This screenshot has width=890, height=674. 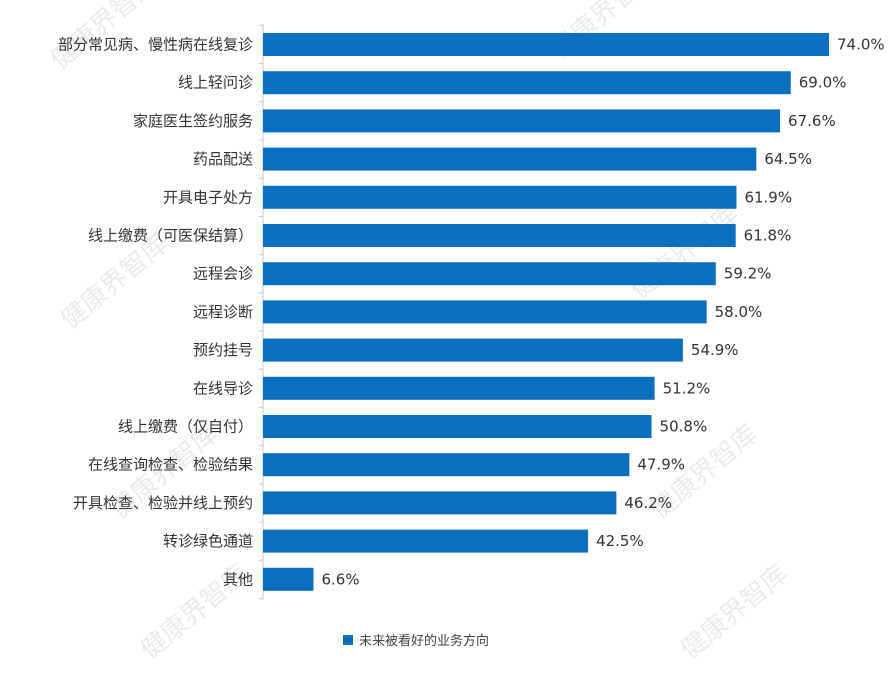 I want to click on category-label: 转诊绿色通道, so click(x=208, y=541).